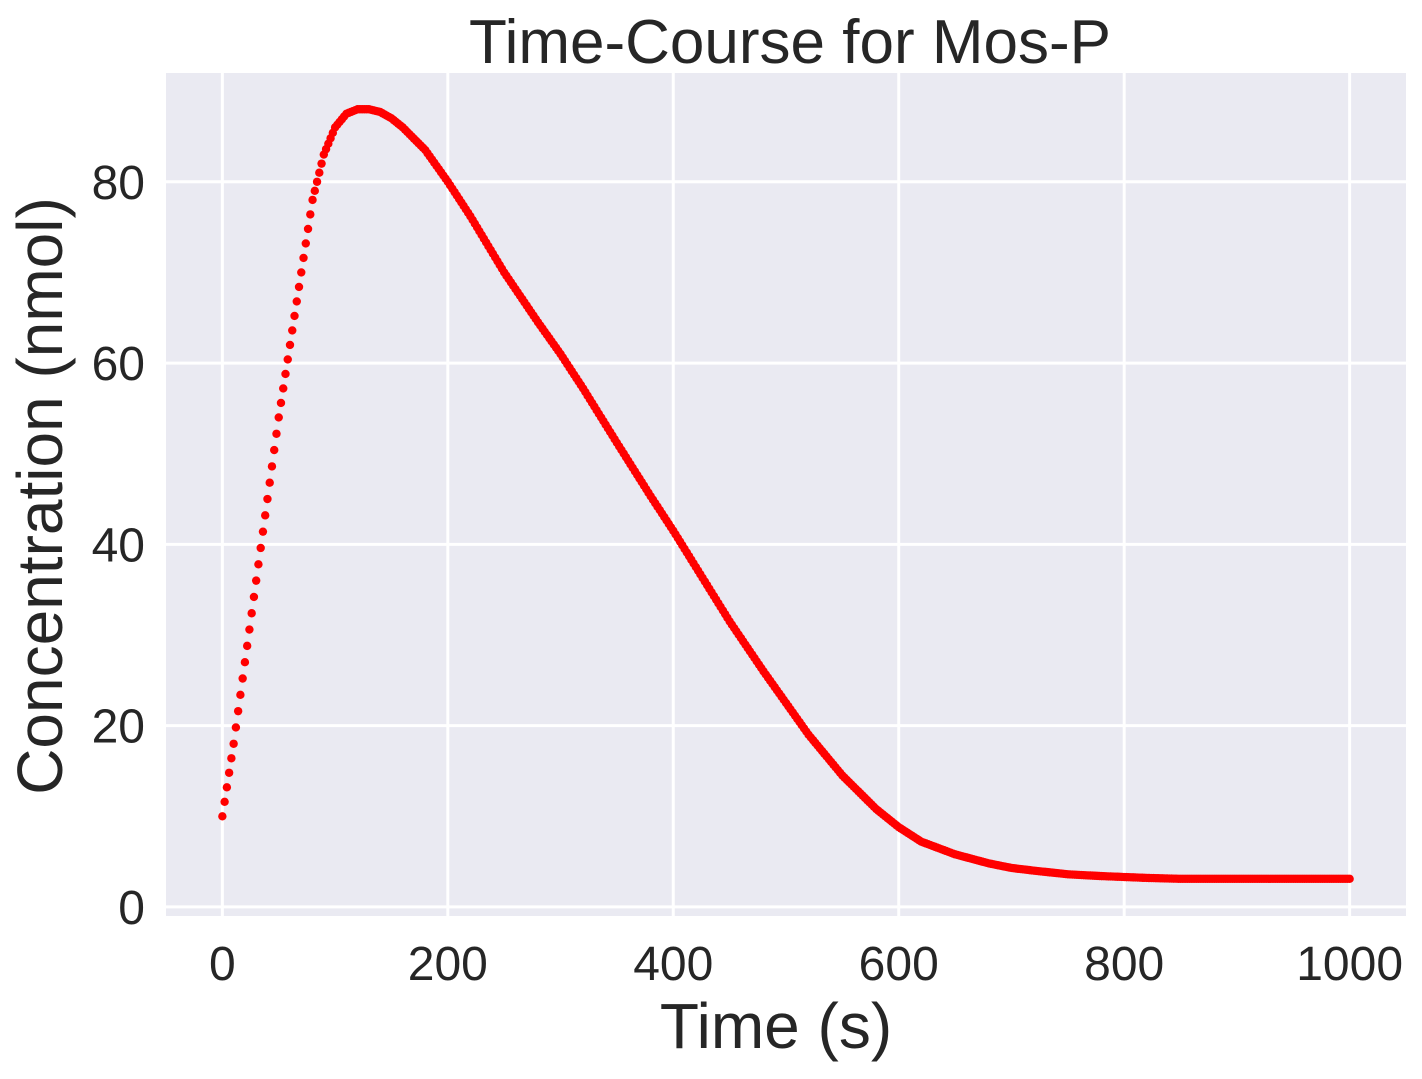 The width and height of the screenshot is (1422, 1079). Describe the element at coordinates (222, 964) in the screenshot. I see `x-tick-label: 0` at that location.